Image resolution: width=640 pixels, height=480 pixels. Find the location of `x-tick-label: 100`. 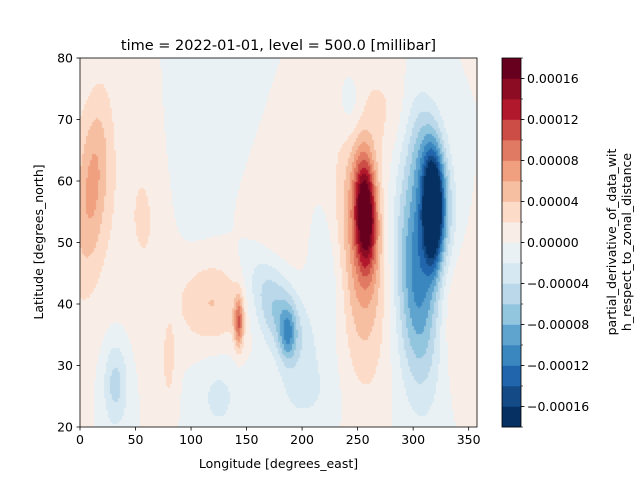

x-tick-label: 100 is located at coordinates (191, 439).